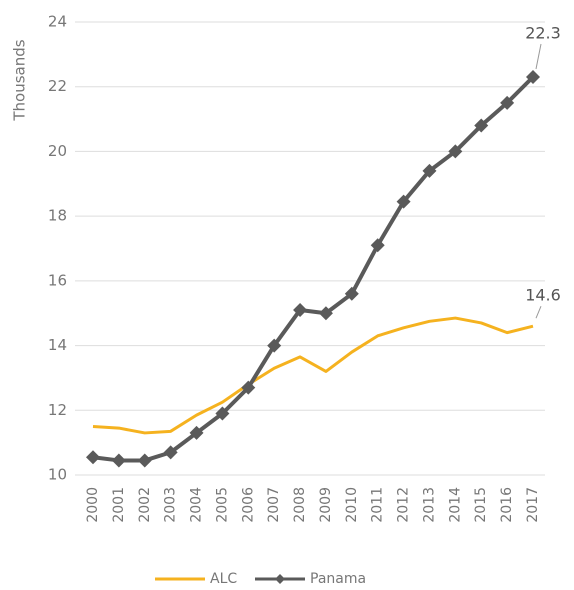 This screenshot has width=574, height=590. Describe the element at coordinates (352, 505) in the screenshot. I see `x-tick-label: 2010` at that location.